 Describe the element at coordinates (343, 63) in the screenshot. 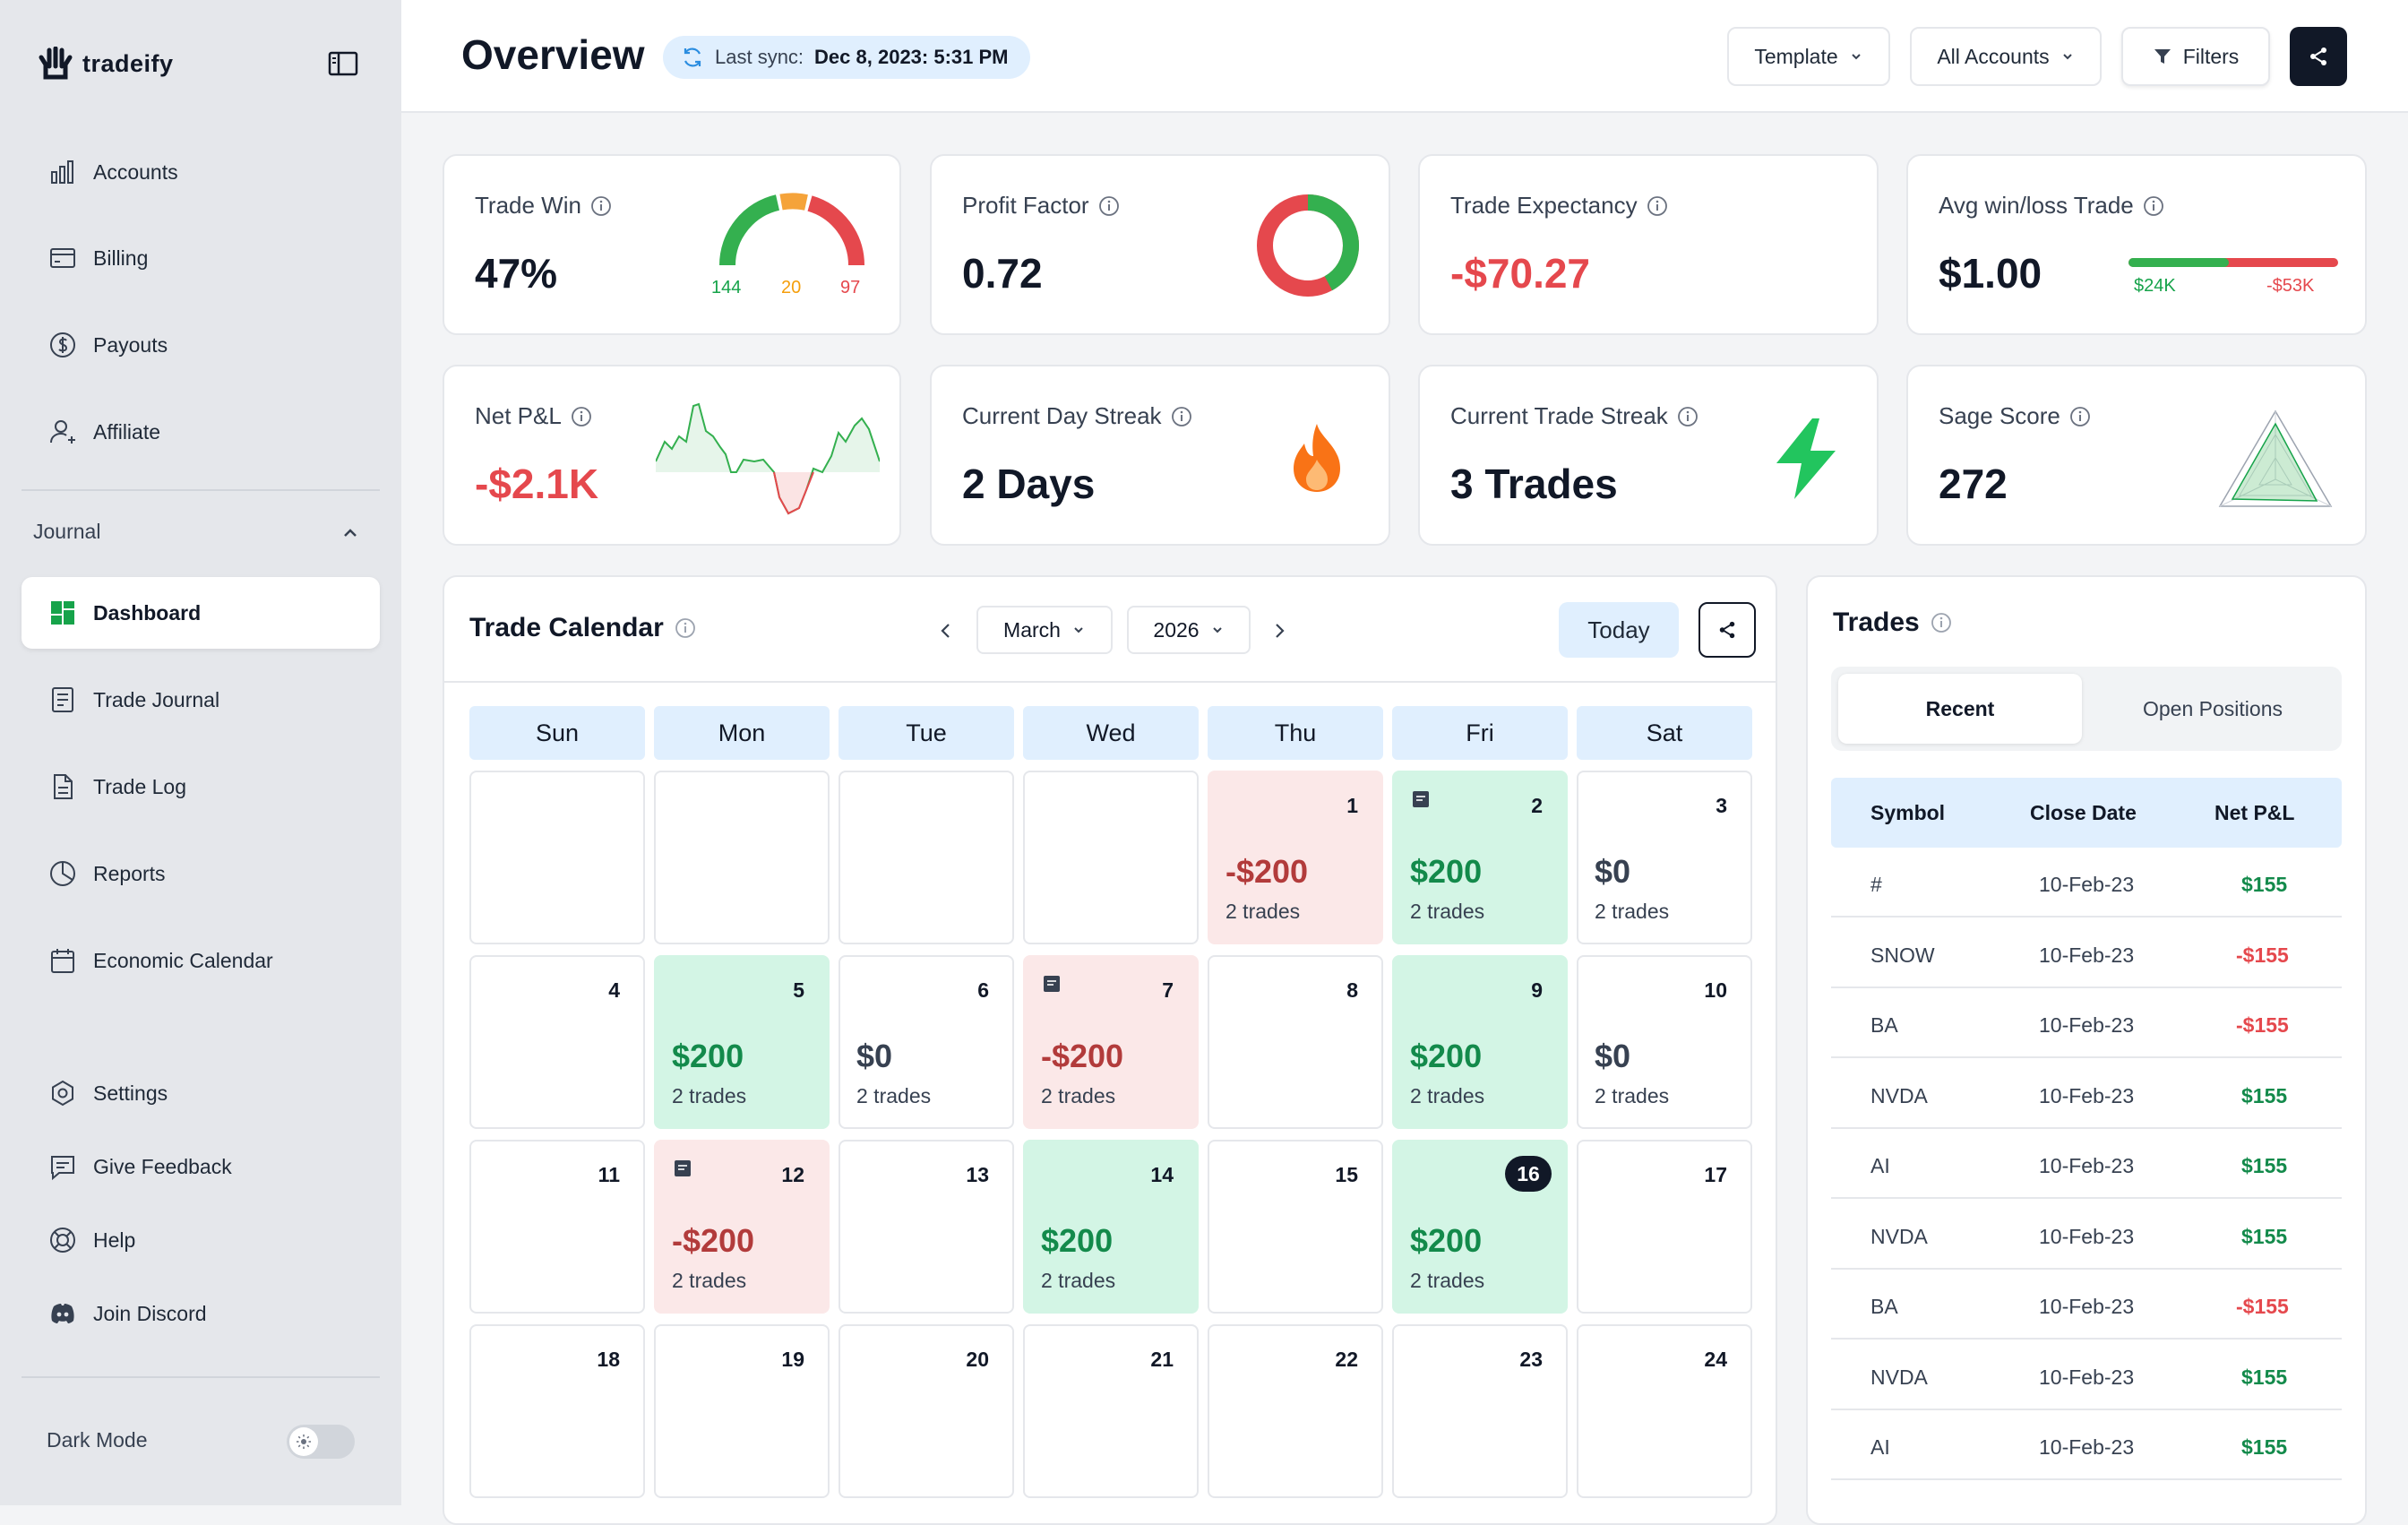

I see `sidebar-collapse-icon` at that location.